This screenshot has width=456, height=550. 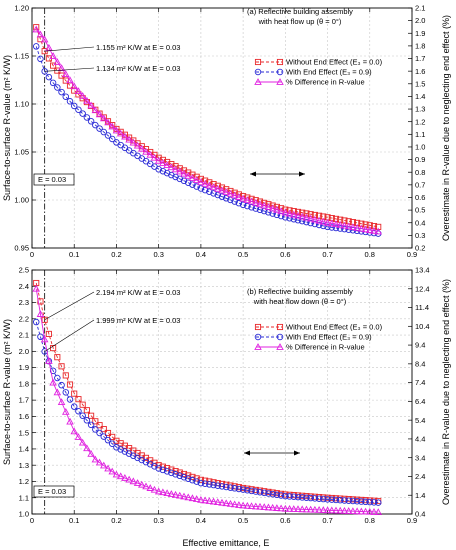 I want to click on x-tick-label: 0.3, so click(x=158, y=520).